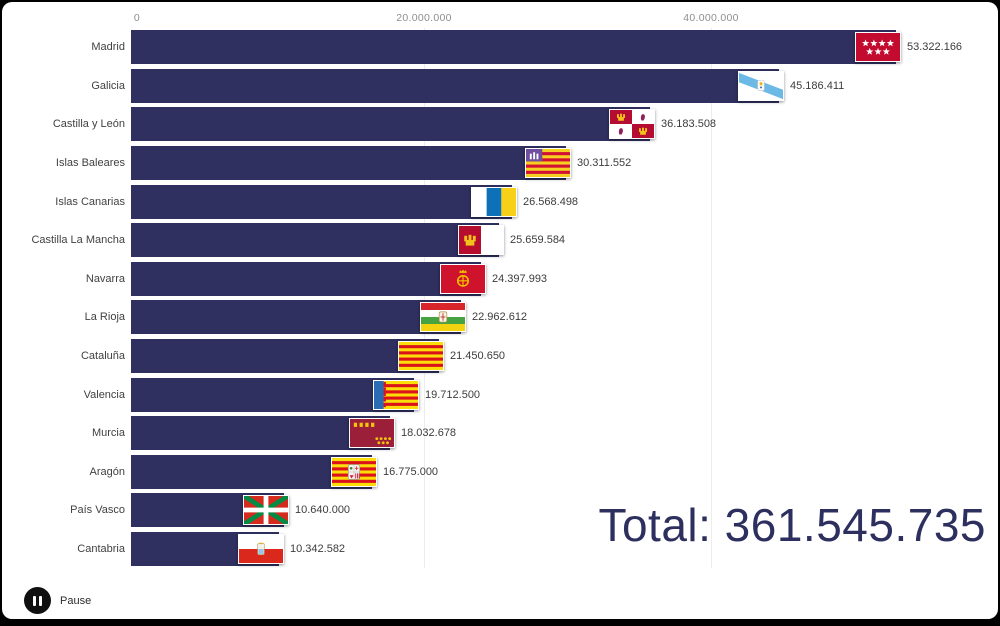 The height and width of the screenshot is (626, 1000). What do you see at coordinates (351, 163) in the screenshot?
I see `bar-islas-baleares` at bounding box center [351, 163].